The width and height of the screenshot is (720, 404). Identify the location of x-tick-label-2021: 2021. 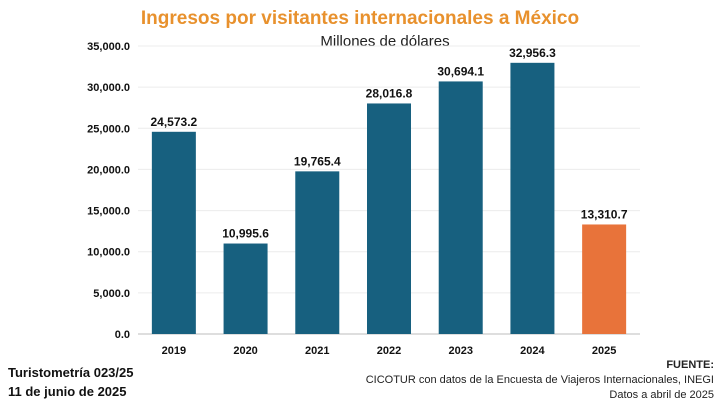
(317, 351).